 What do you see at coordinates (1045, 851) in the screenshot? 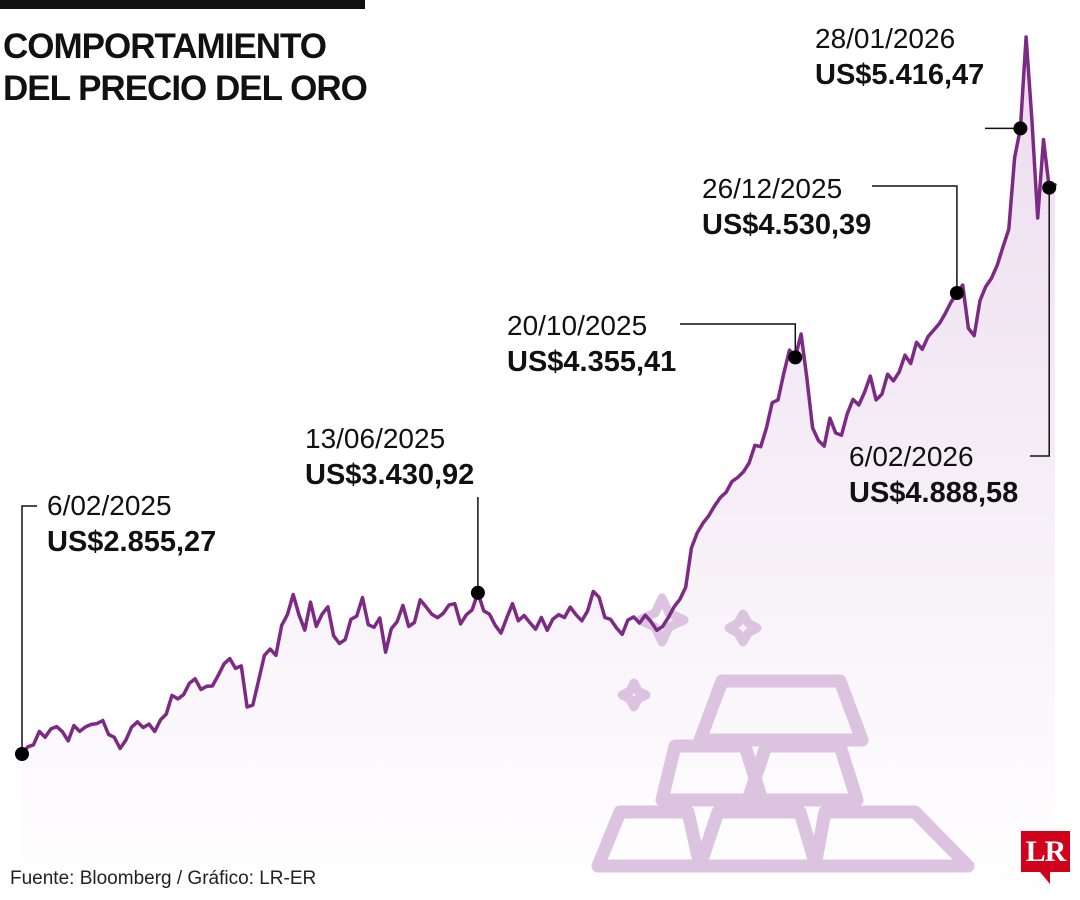
I see `lr-logo: LR` at bounding box center [1045, 851].